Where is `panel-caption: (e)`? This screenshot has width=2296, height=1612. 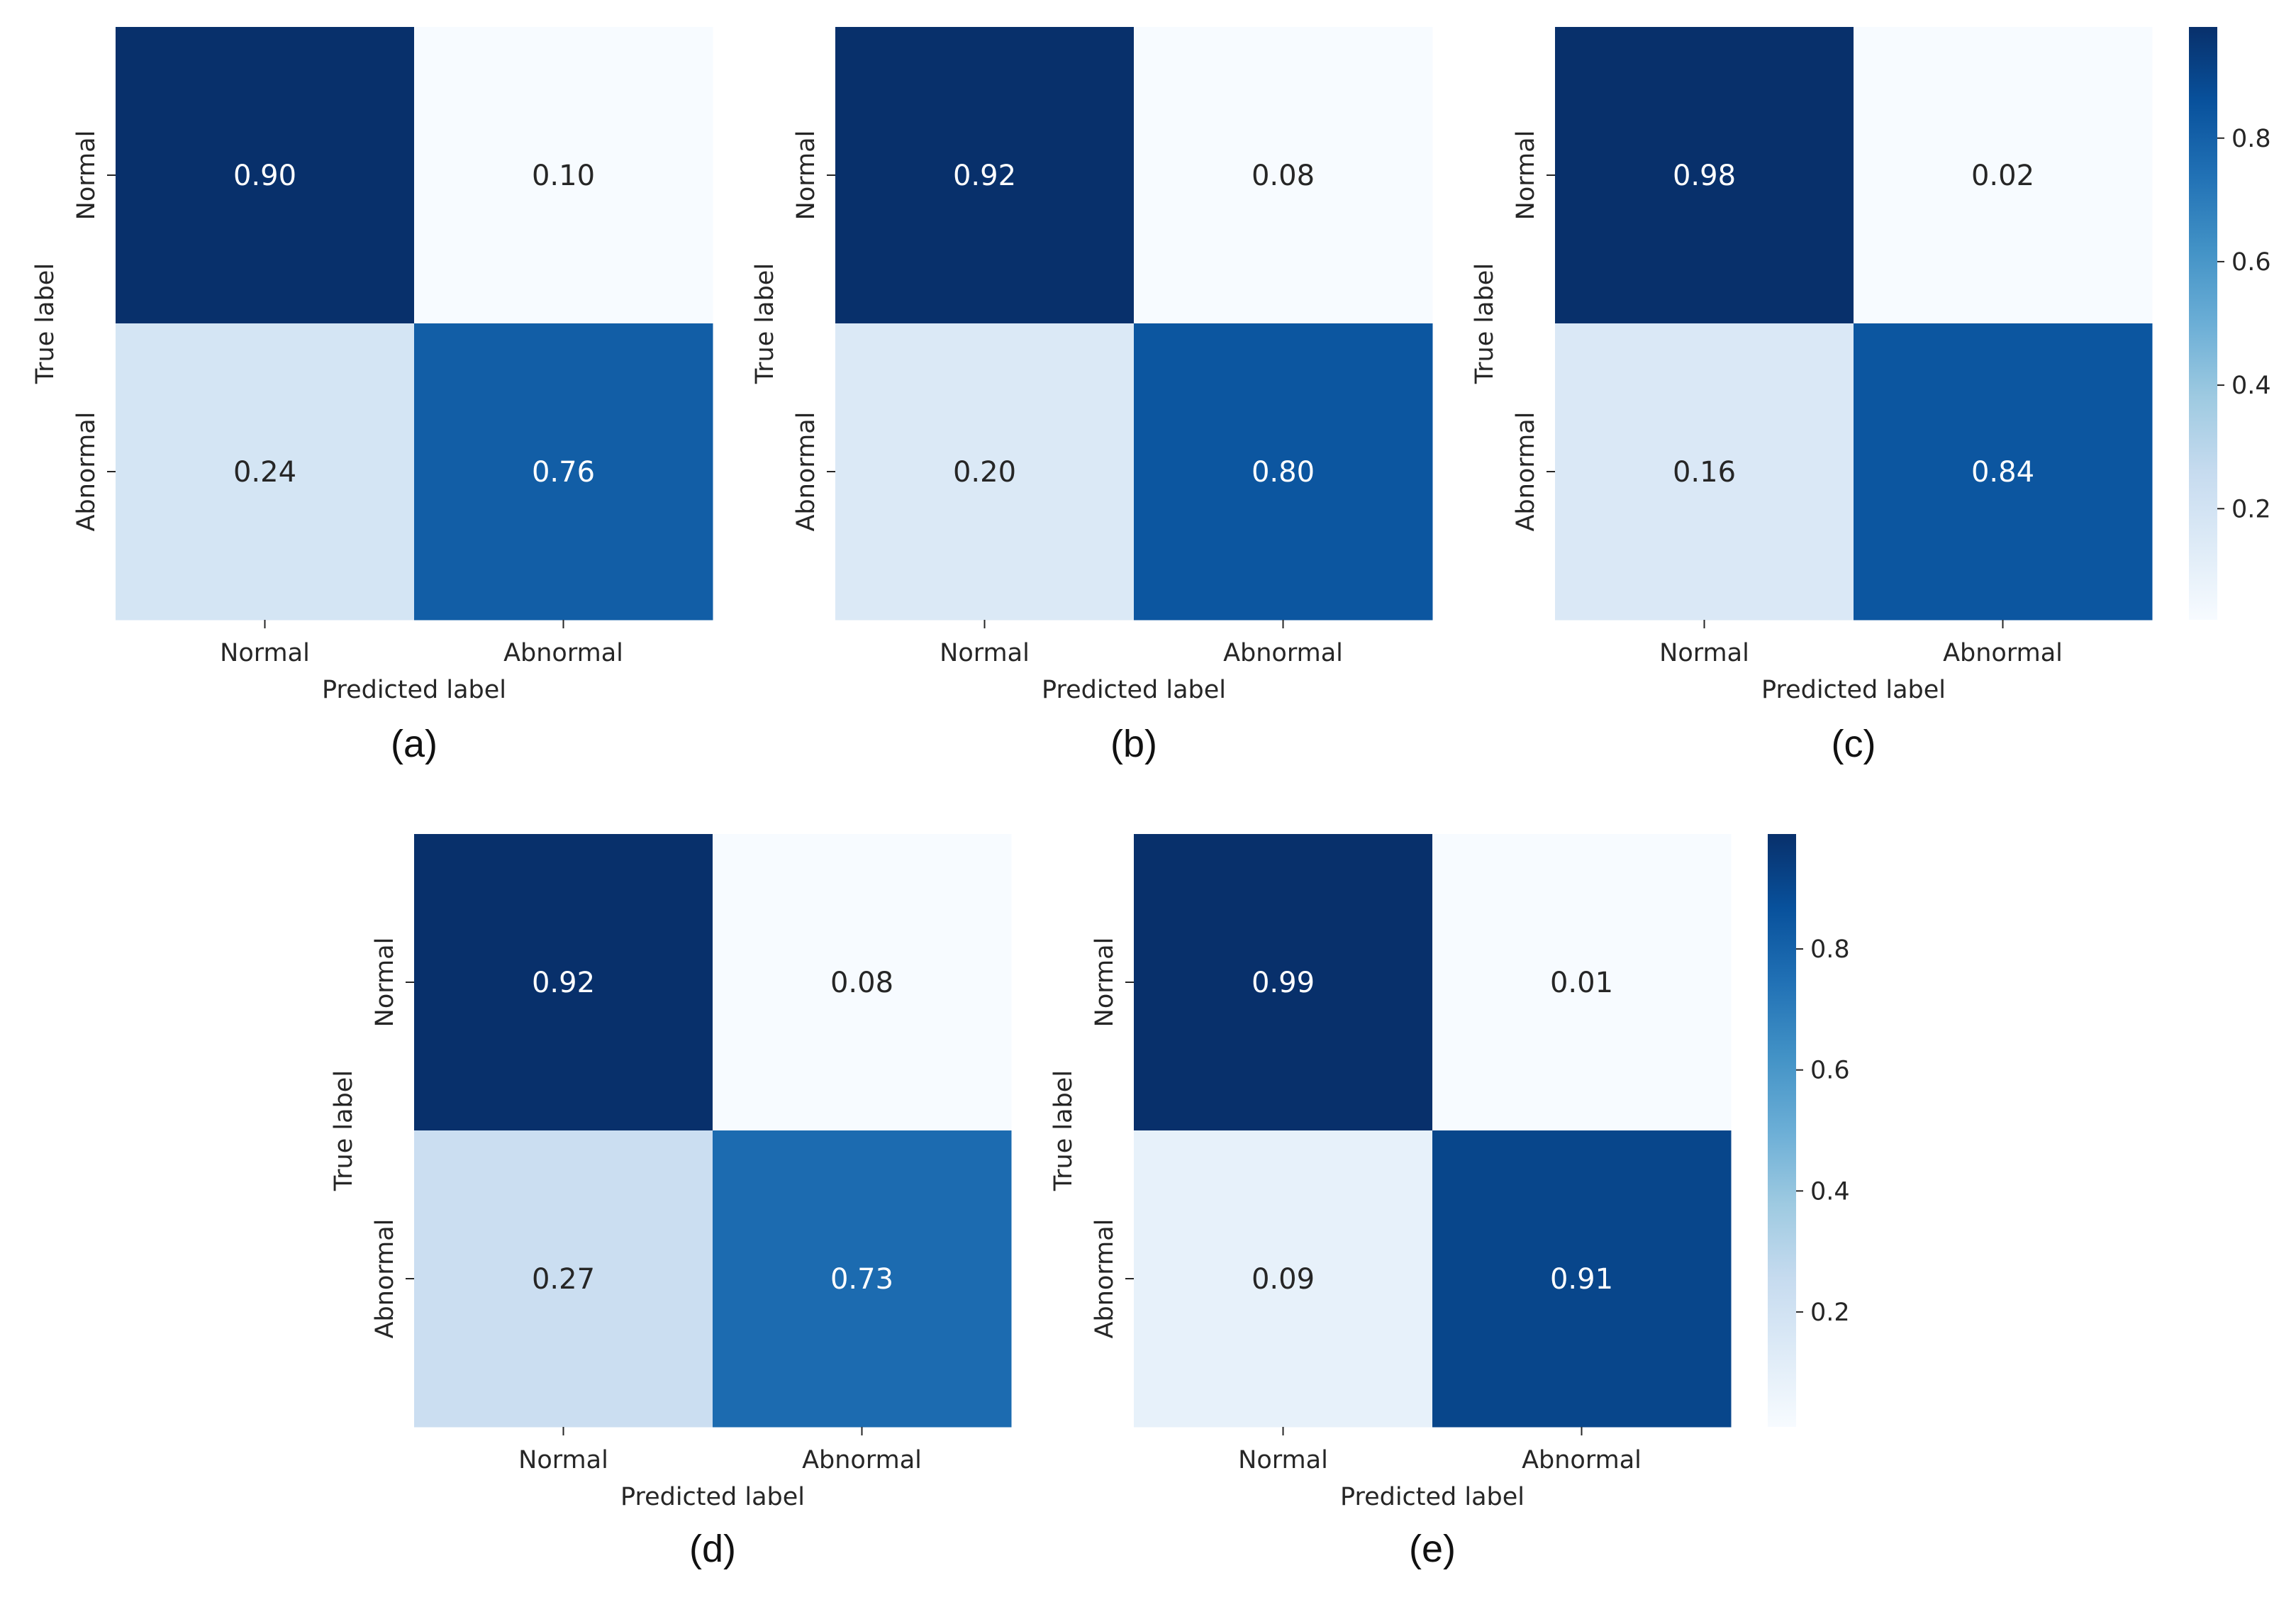
panel-caption: (e) is located at coordinates (1432, 1549).